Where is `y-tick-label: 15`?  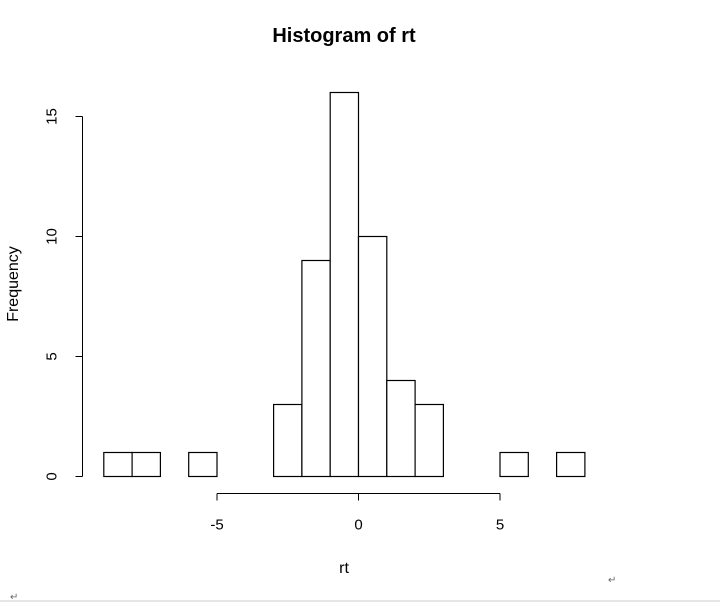
y-tick-label: 15 is located at coordinates (52, 116).